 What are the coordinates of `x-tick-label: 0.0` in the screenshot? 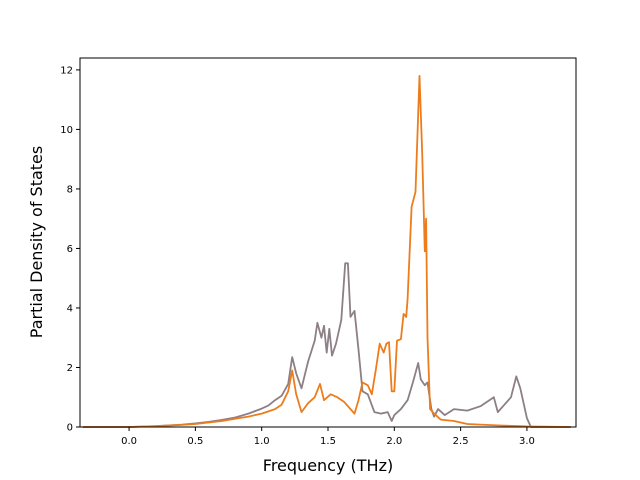 It's located at (129, 441).